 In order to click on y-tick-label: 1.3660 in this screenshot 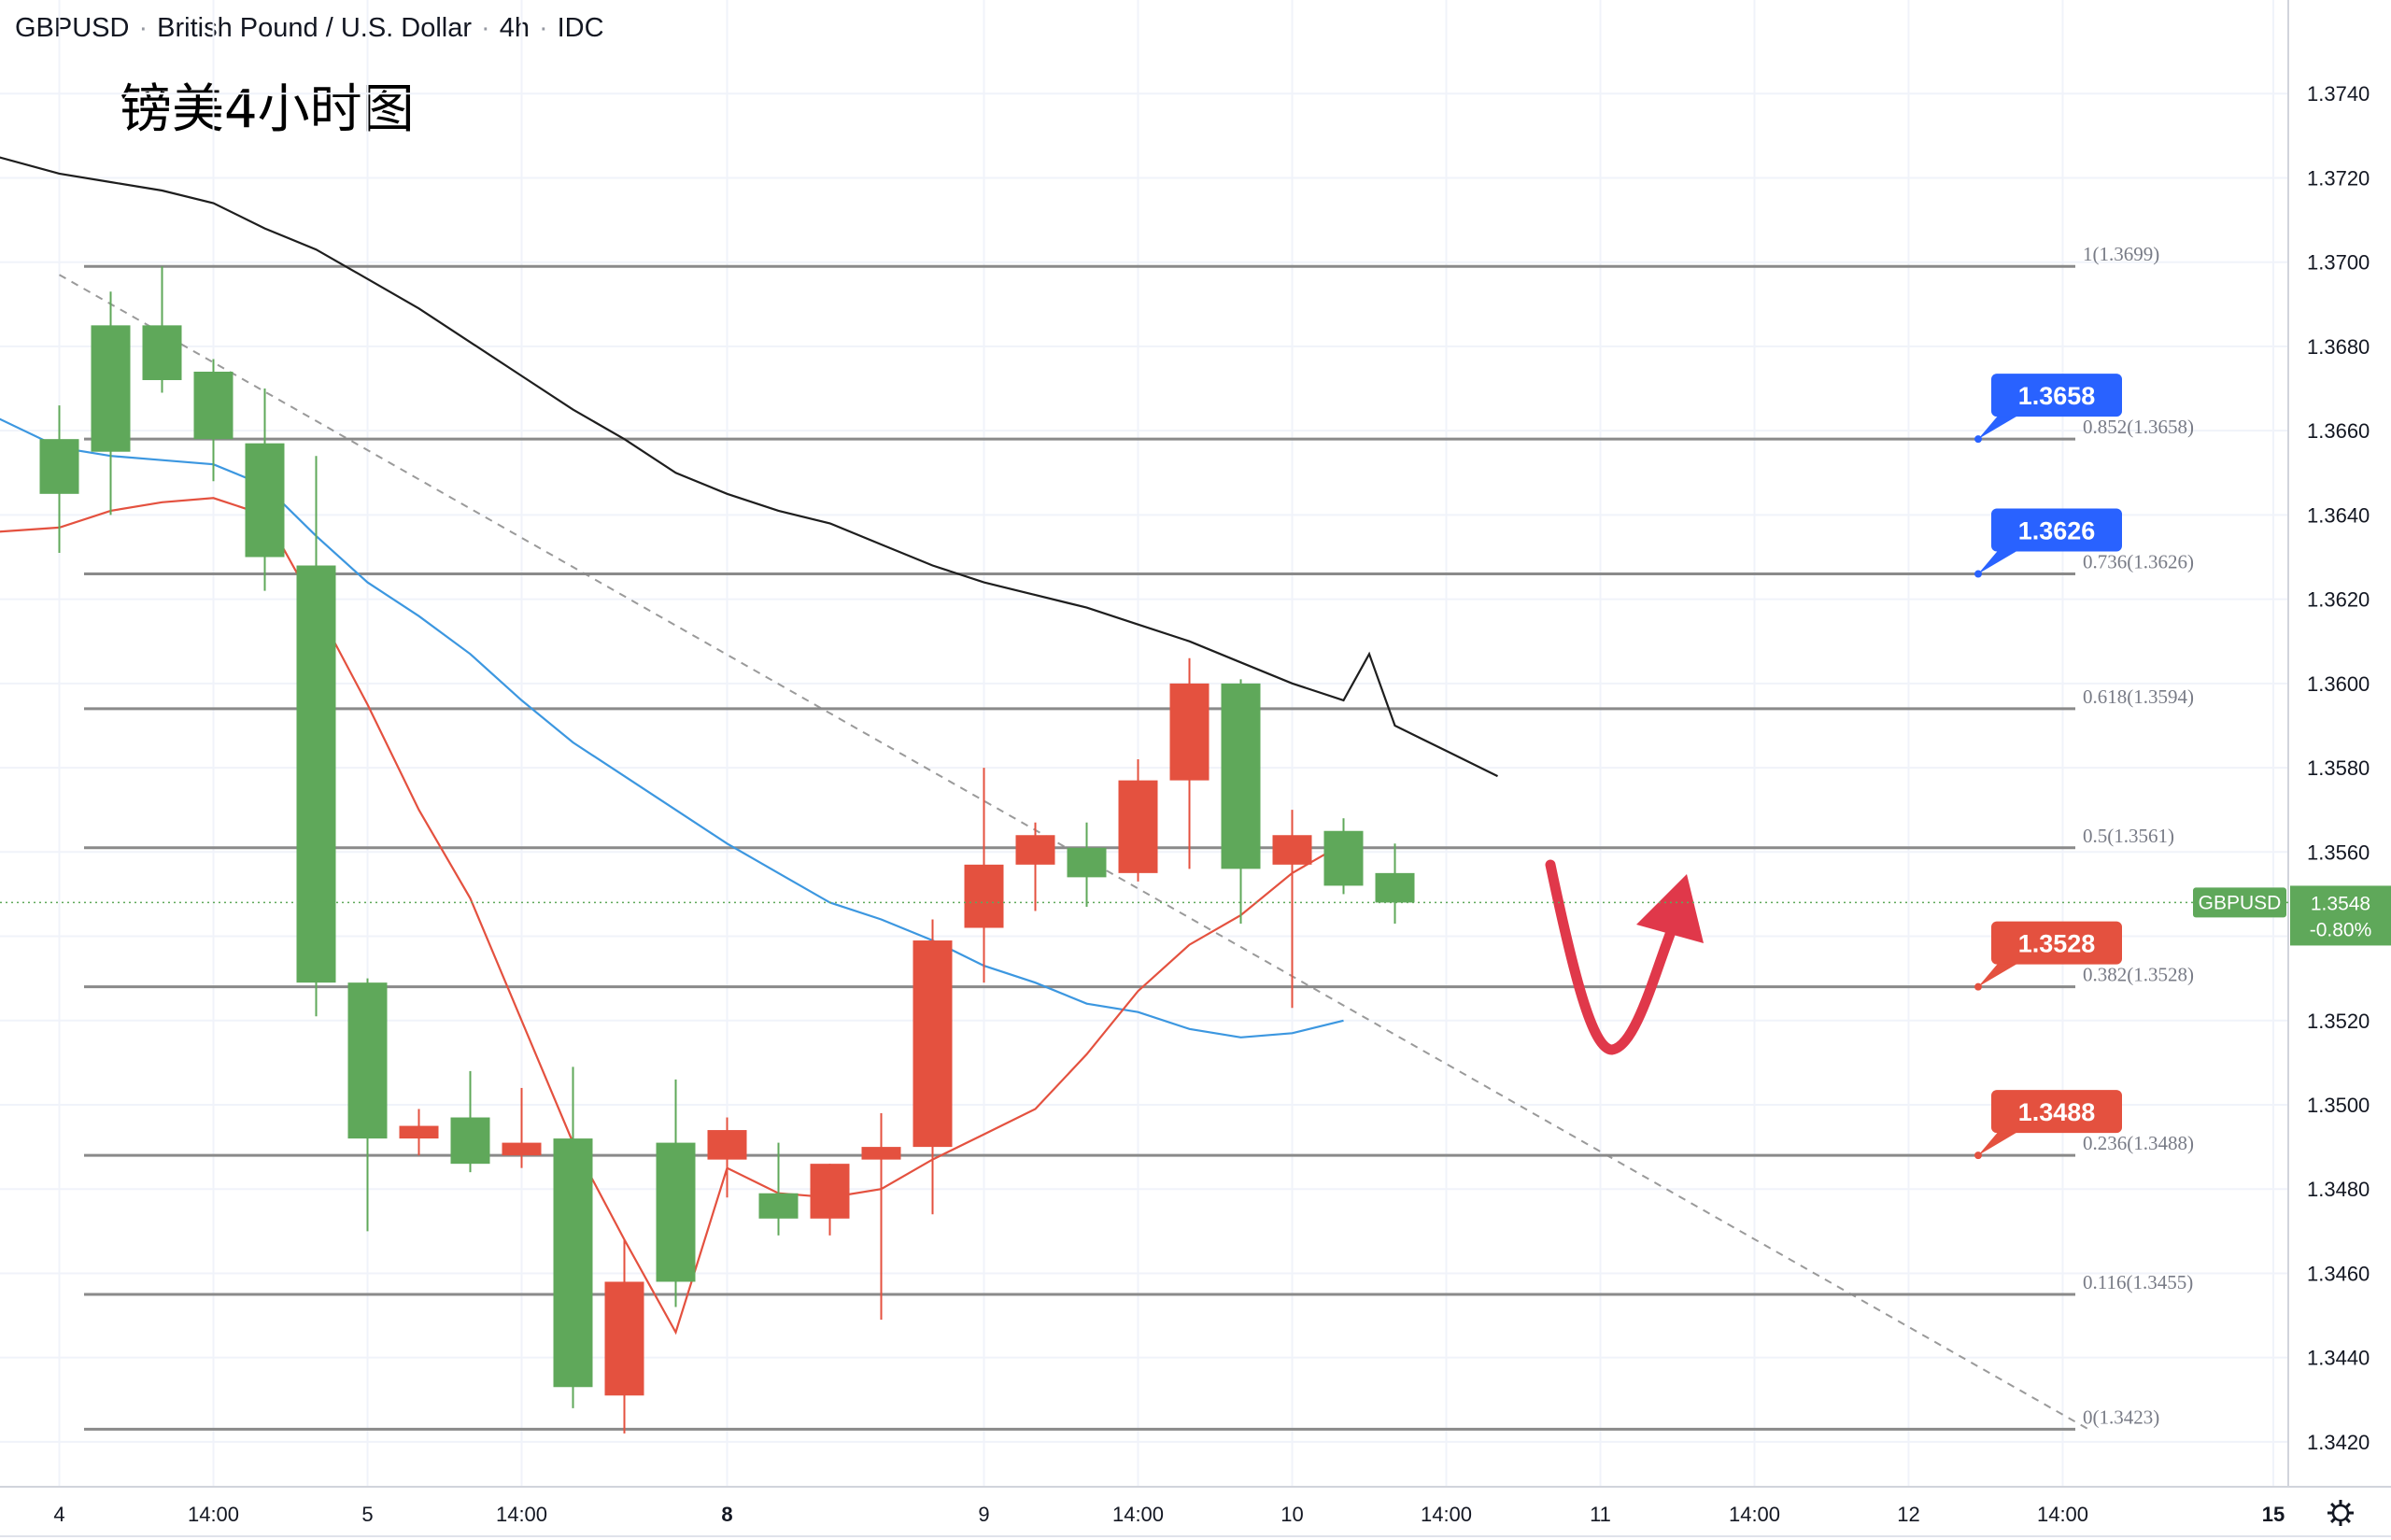, I will do `click(2338, 431)`.